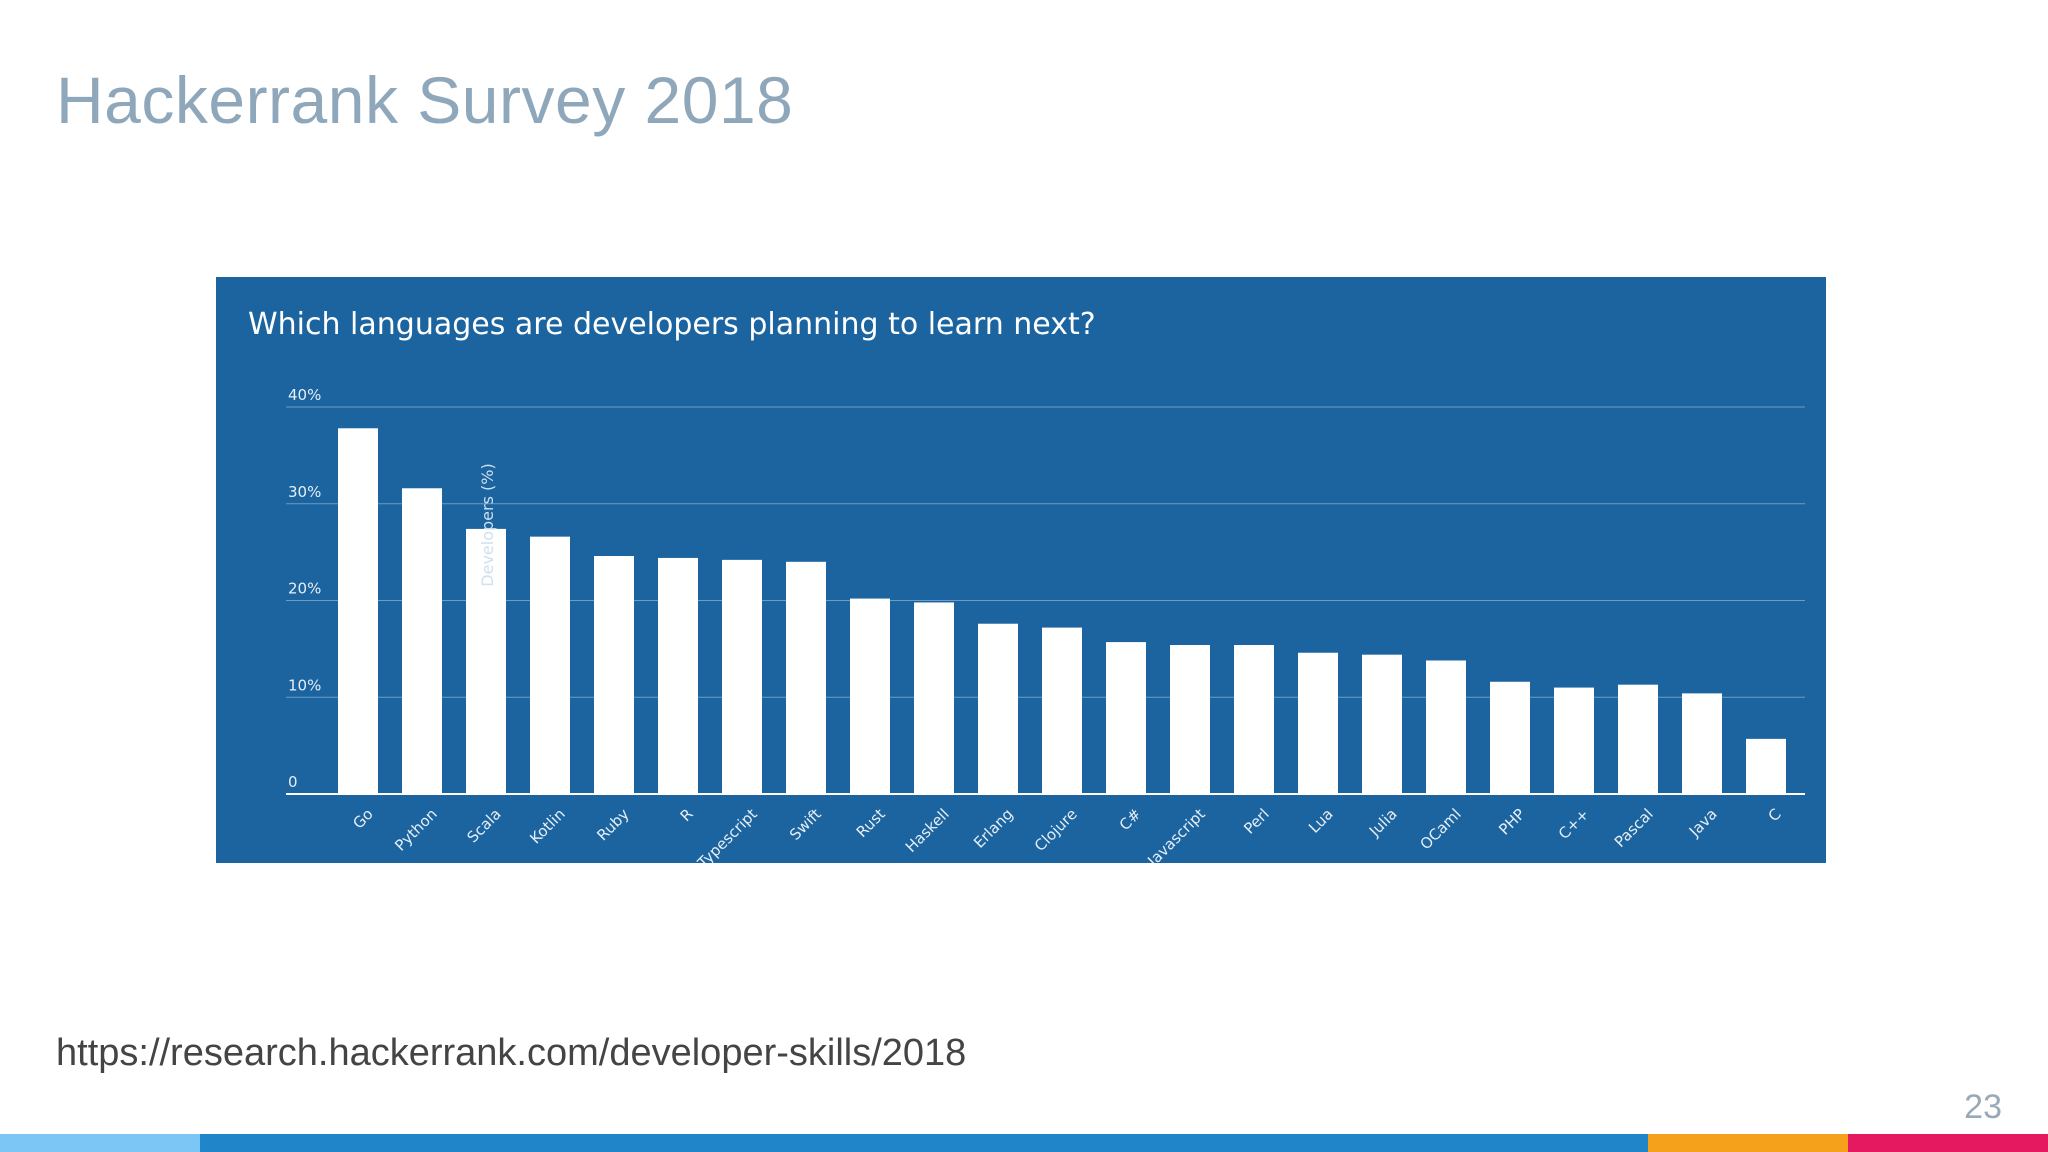 The width and height of the screenshot is (2048, 1152). What do you see at coordinates (1702, 743) in the screenshot?
I see `bar-java` at bounding box center [1702, 743].